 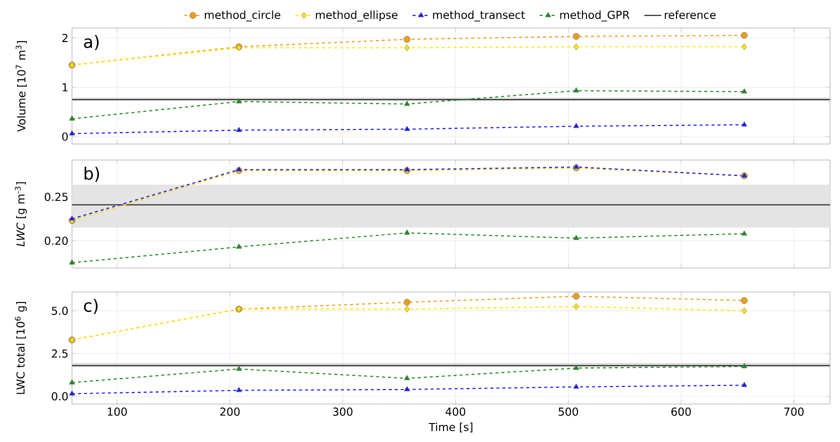 I want to click on y-axis-title: LWC total [10$^{6}$ g], so click(x=20, y=348).